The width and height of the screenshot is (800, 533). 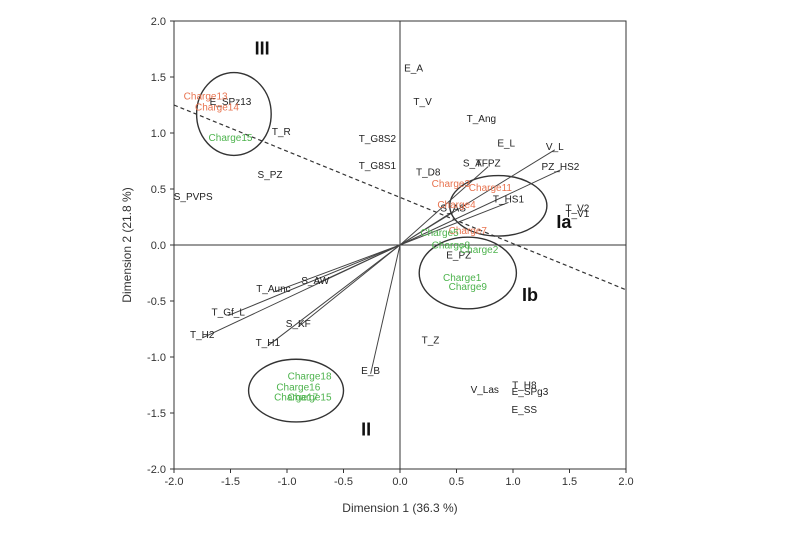 What do you see at coordinates (512, 482) in the screenshot?
I see `x-tick-label: 1.0` at bounding box center [512, 482].